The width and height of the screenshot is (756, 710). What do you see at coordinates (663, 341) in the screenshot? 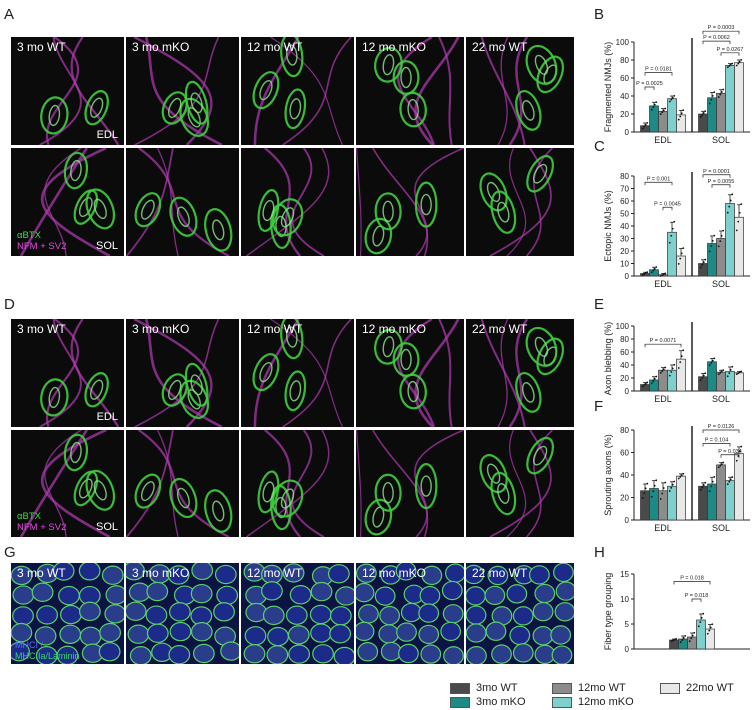
I see `p-value-label: P = 0.0071` at bounding box center [663, 341].